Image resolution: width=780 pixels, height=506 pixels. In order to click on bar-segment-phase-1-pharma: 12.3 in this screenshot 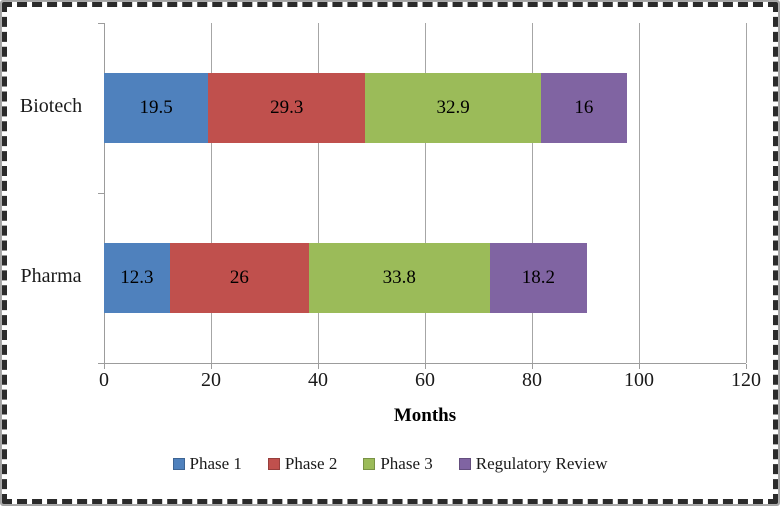, I will do `click(137, 278)`.